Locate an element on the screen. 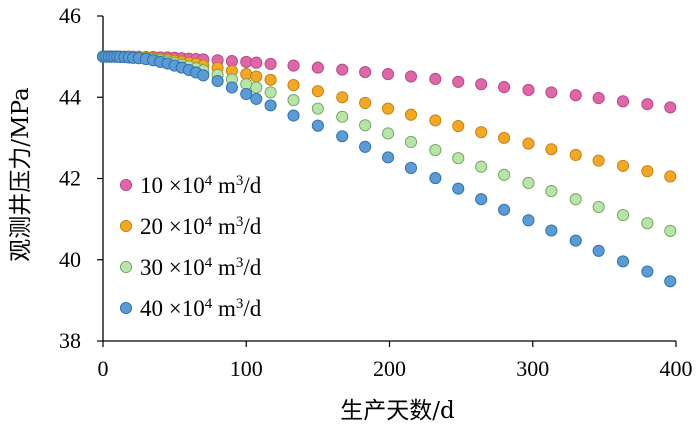  y-axis-ticks: 38 40 42 44 46 is located at coordinates (81, 178).